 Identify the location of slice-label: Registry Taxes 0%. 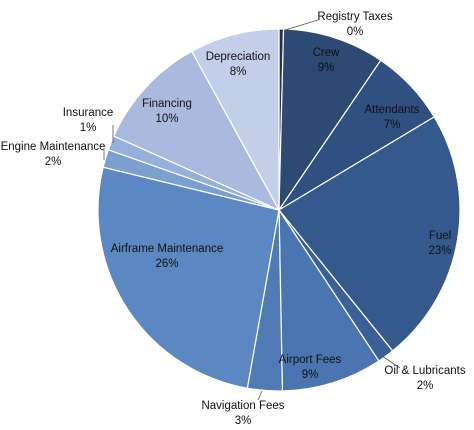
(354, 24).